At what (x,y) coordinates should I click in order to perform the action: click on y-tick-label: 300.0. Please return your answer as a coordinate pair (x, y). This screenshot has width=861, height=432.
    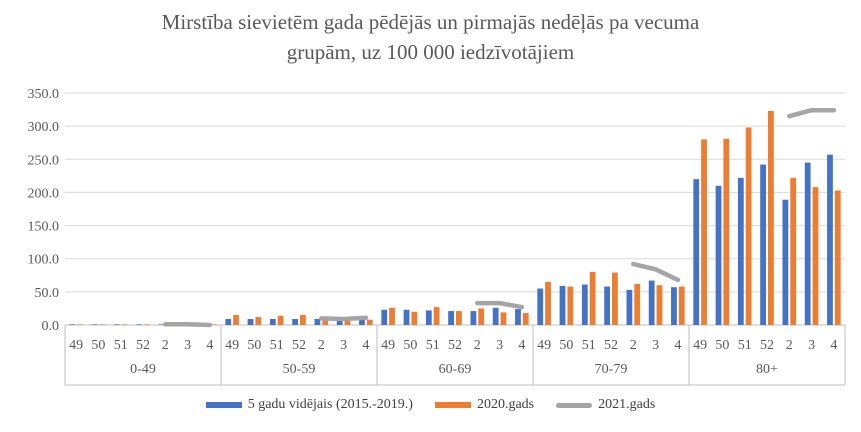
    Looking at the image, I should click on (44, 127).